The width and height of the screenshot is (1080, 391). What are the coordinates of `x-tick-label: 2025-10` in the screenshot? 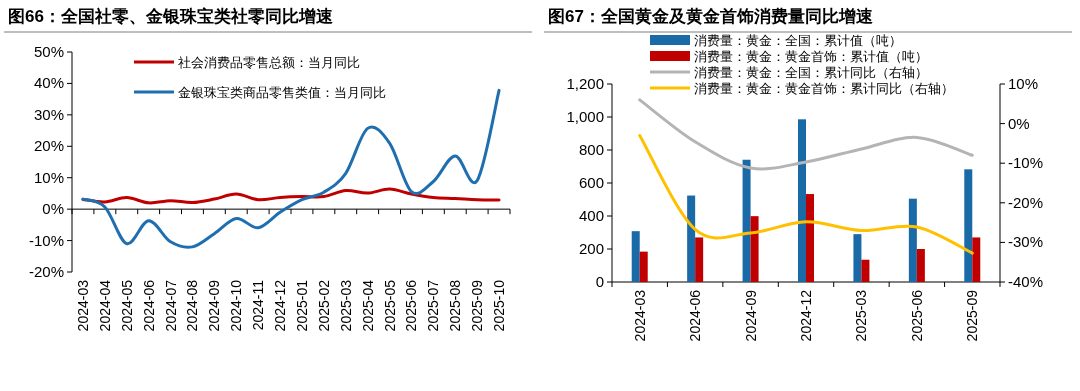 It's located at (499, 305).